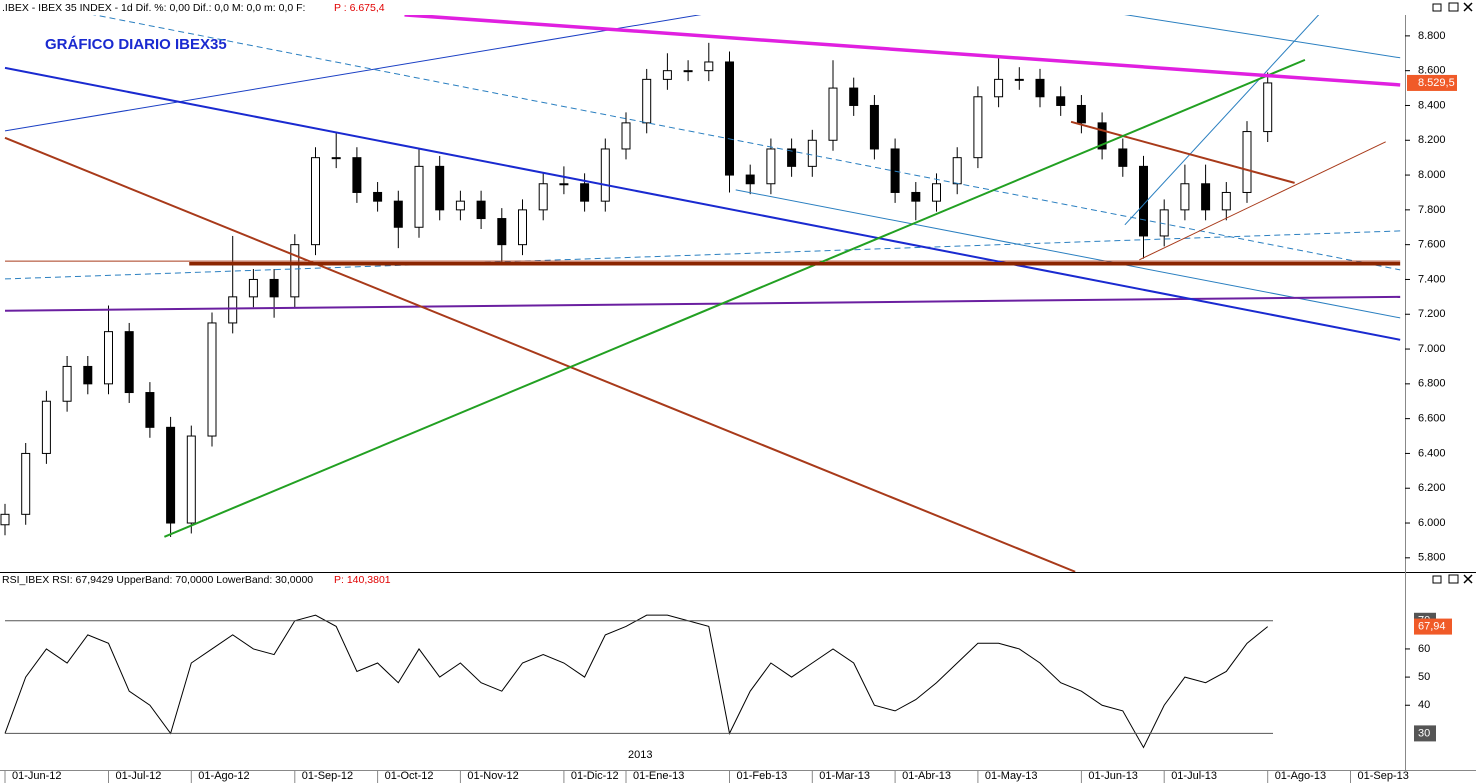 The image size is (1476, 783). What do you see at coordinates (1425, 733) in the screenshot?
I see `band-badge` at bounding box center [1425, 733].